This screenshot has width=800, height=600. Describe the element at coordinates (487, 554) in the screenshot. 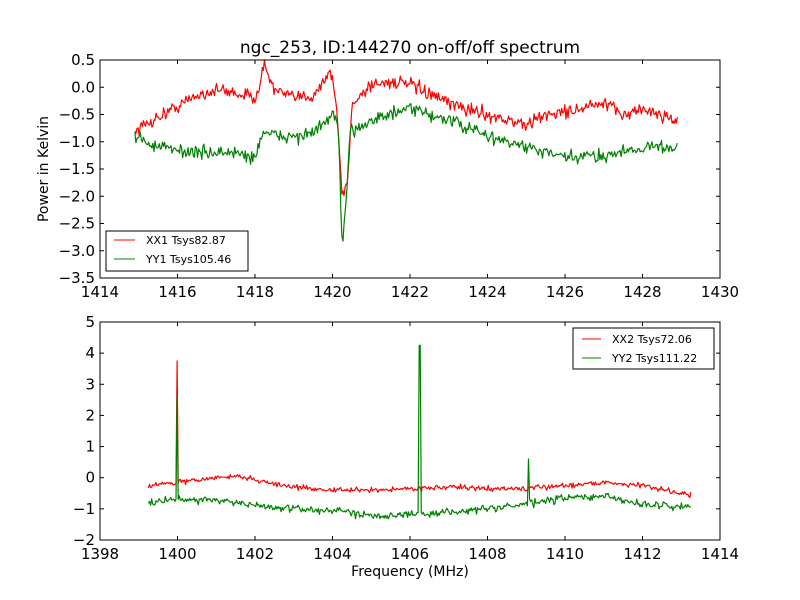

I see `x-tick-label: 1408` at that location.